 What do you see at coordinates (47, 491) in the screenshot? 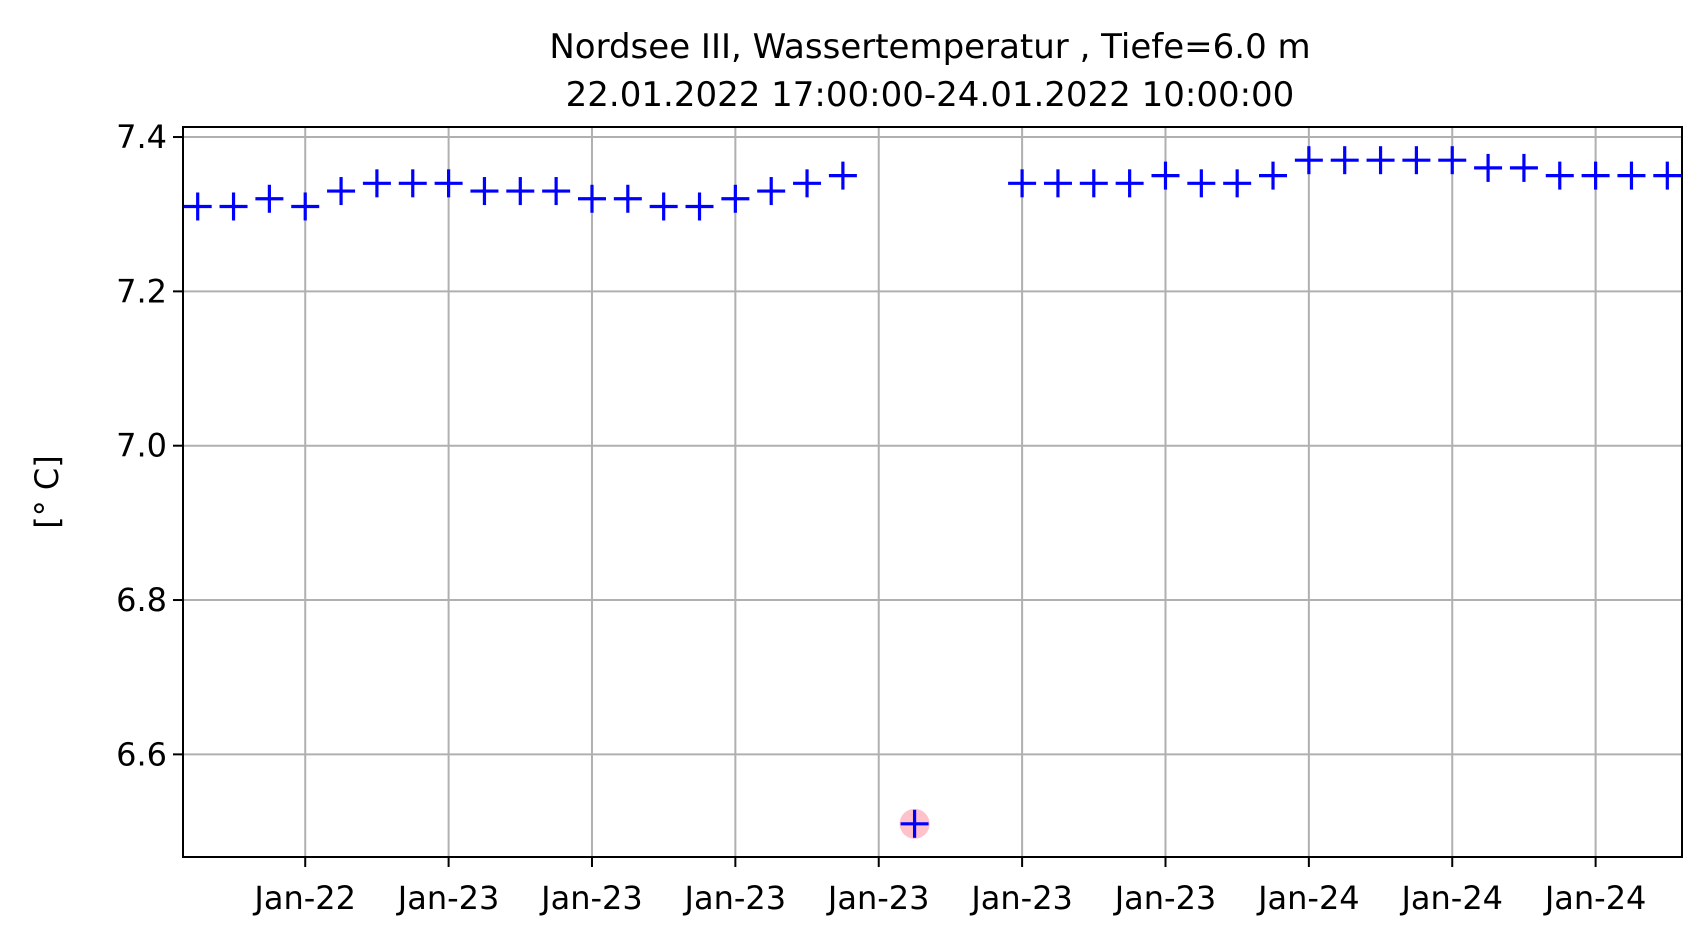
I see `y-axis-label: [° C]` at bounding box center [47, 491].